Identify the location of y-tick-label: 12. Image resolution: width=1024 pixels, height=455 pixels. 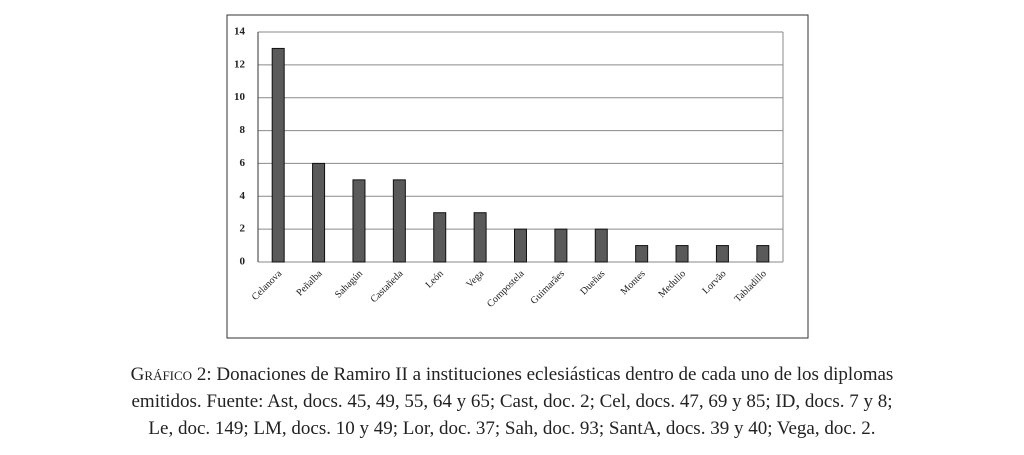
(240, 64).